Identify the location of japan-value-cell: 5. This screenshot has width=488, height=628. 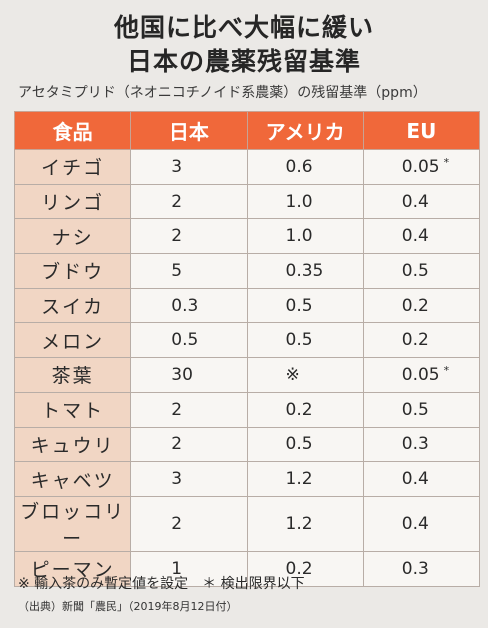
(189, 271).